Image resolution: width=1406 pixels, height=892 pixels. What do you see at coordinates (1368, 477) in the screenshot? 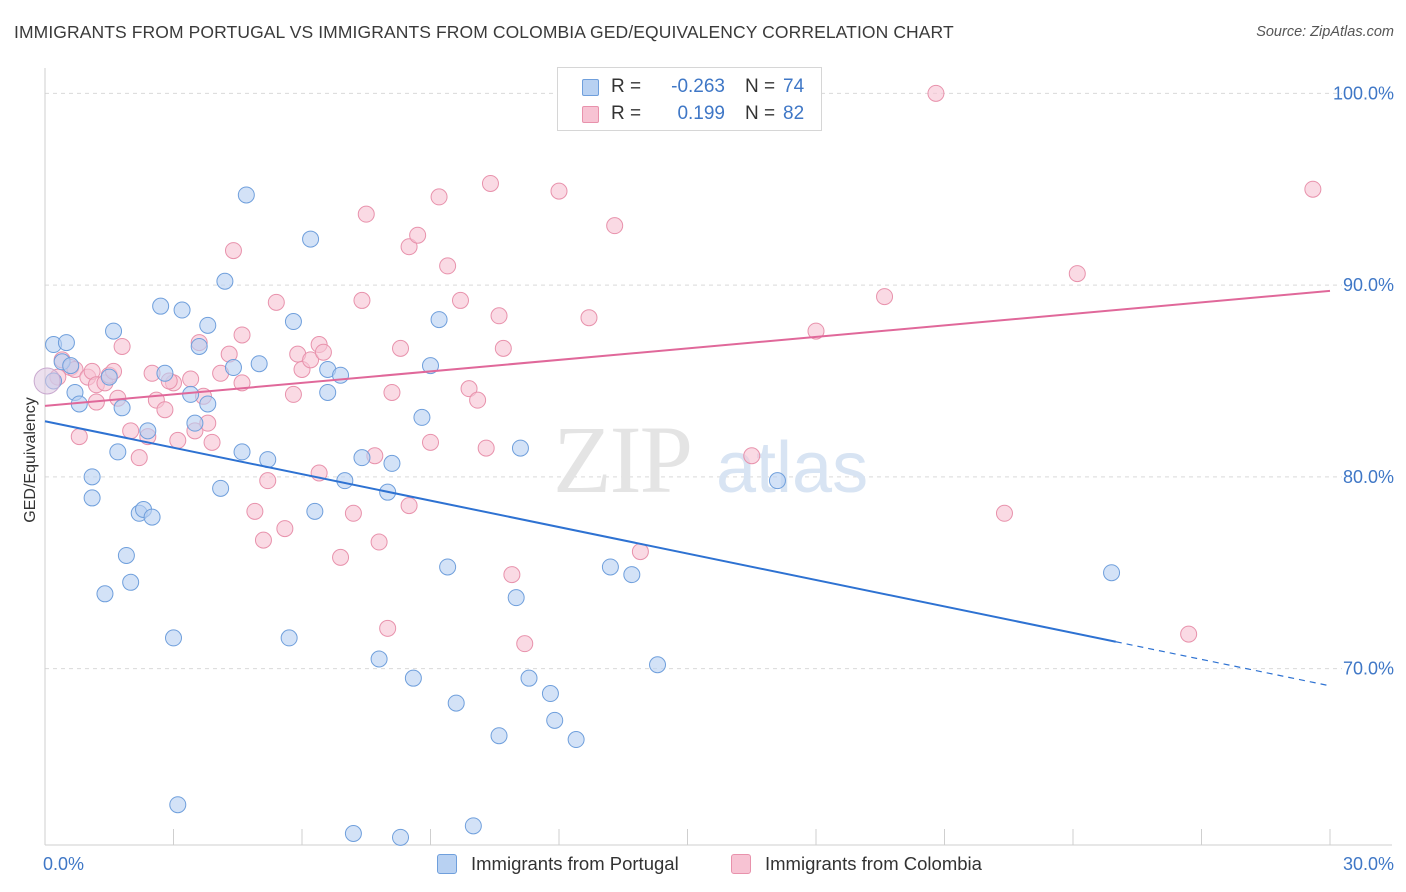
I see `y-tick-label: 80.0%` at bounding box center [1368, 477].